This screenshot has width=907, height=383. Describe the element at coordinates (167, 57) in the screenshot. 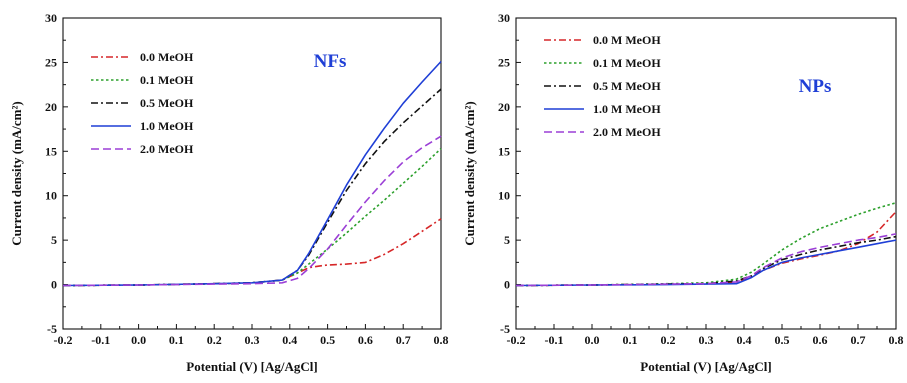

I see `legend-label: 0.0 MeOH` at that location.